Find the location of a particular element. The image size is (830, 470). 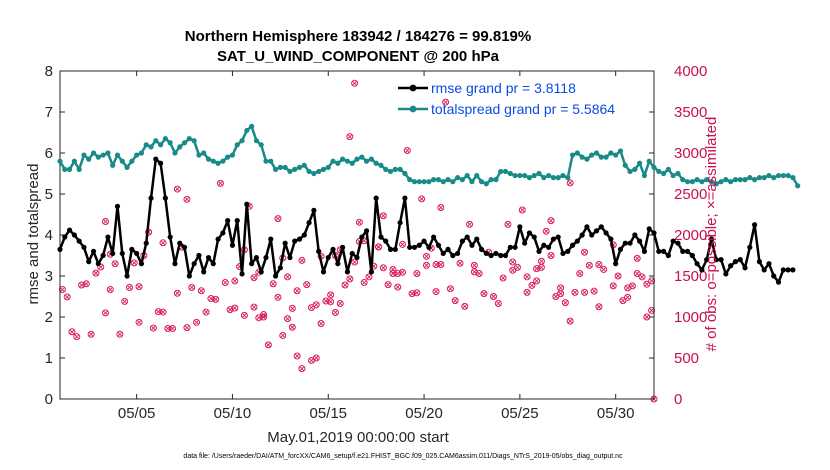

y-tick-label: 8 is located at coordinates (49, 71).